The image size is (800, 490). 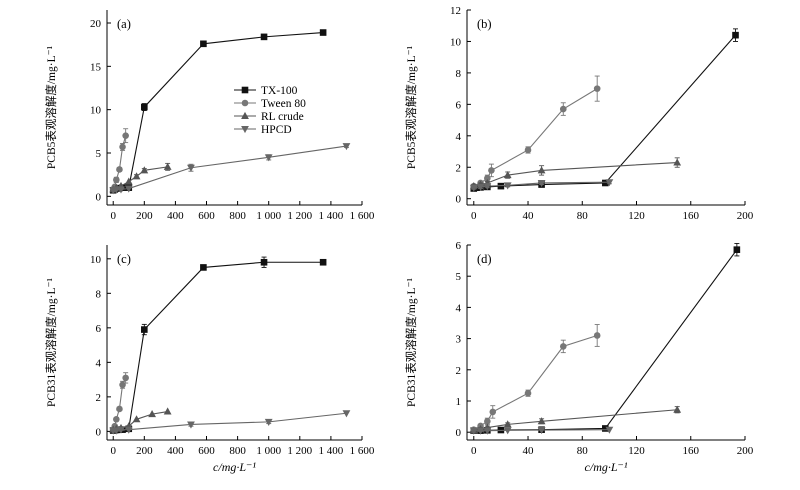 I want to click on y-tick-label: 6, so click(x=459, y=246).